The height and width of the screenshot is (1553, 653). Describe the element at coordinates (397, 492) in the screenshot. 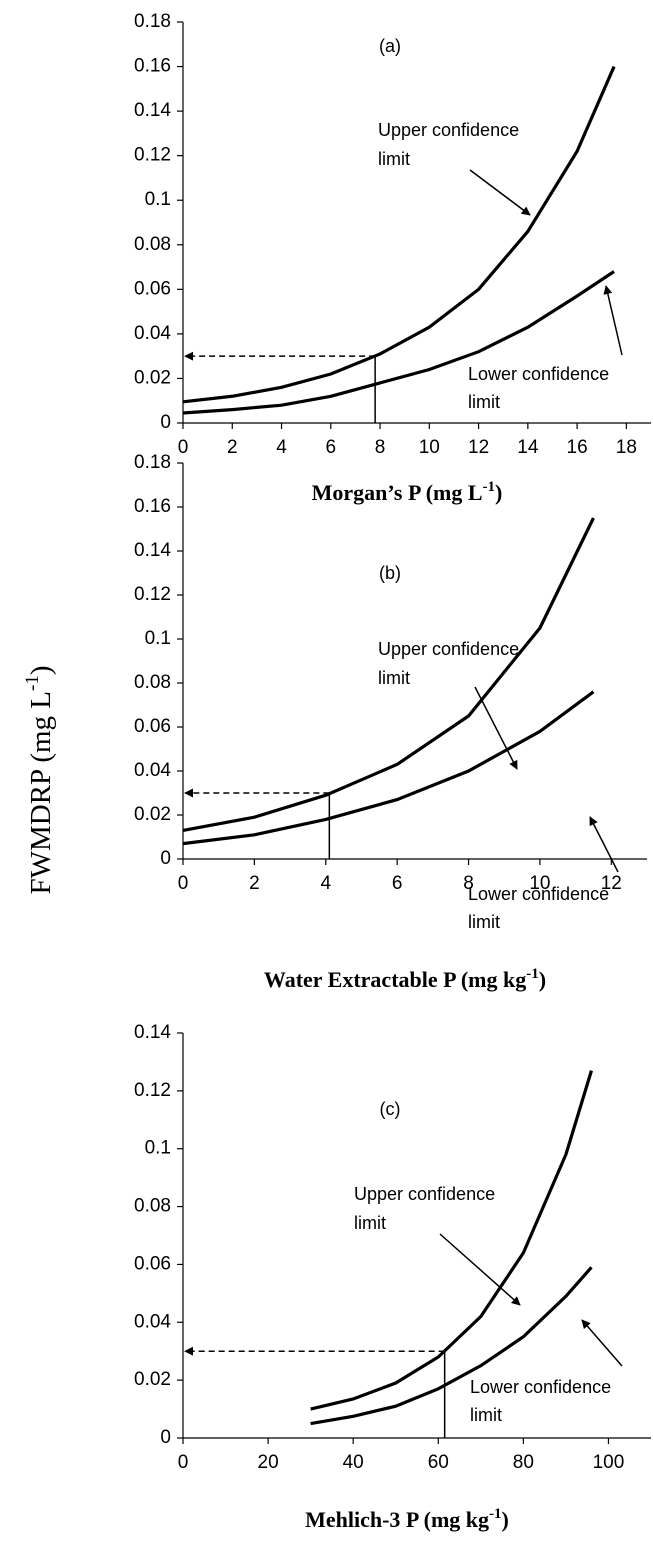

I see `x-axis-title-text: Morgan’s P (mg L` at that location.